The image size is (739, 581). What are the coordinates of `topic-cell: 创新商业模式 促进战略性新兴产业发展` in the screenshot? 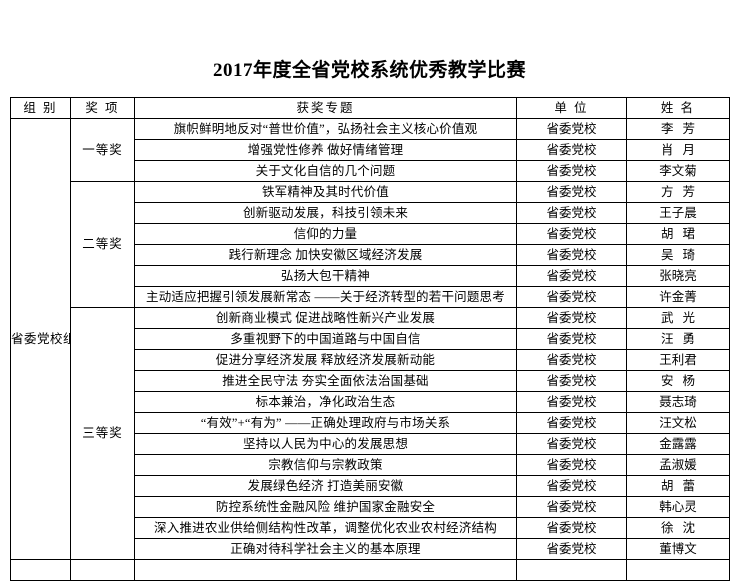 It's located at (325, 318).